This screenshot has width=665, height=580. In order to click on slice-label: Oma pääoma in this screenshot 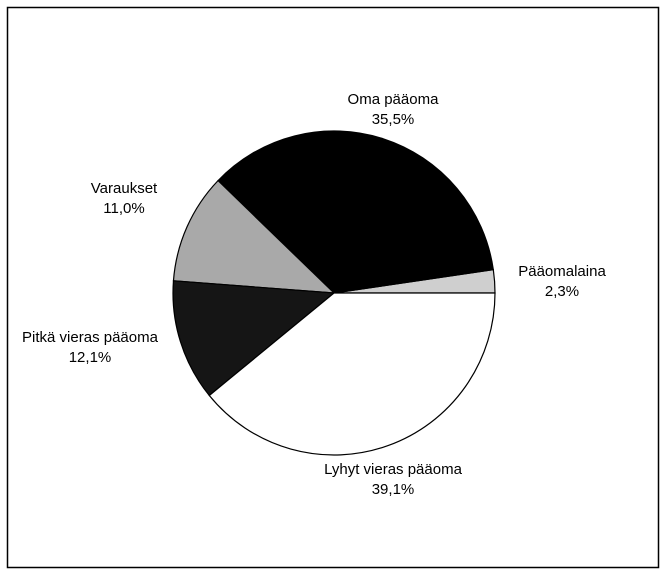, I will do `click(394, 99)`.